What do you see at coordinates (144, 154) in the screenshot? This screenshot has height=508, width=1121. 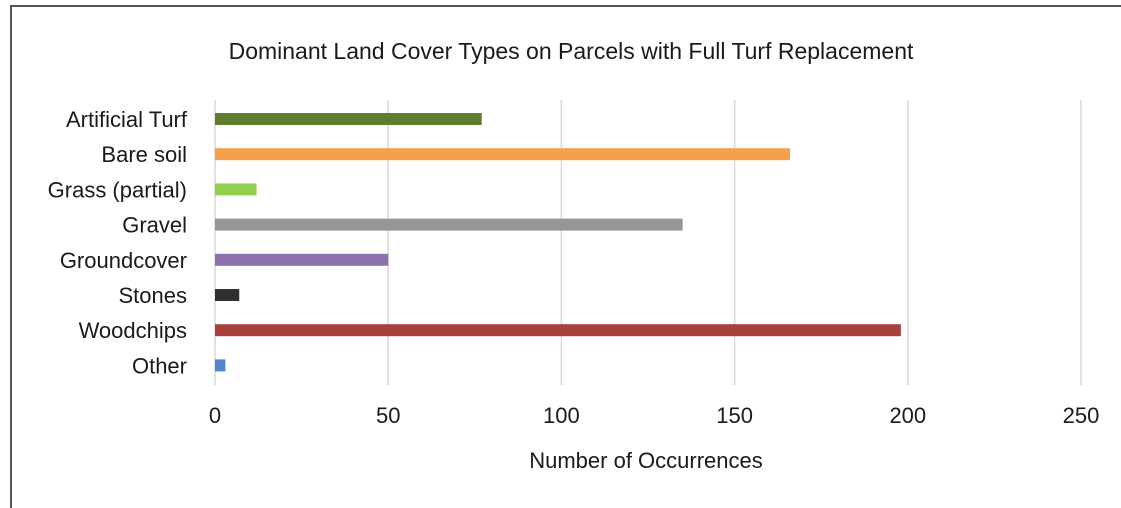 I see `y-category-label: Bare soil` at bounding box center [144, 154].